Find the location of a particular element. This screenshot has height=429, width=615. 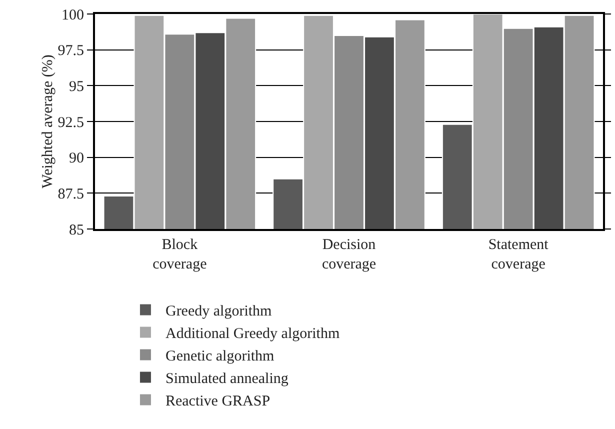

y-tick-label: 85 is located at coordinates (76, 230).